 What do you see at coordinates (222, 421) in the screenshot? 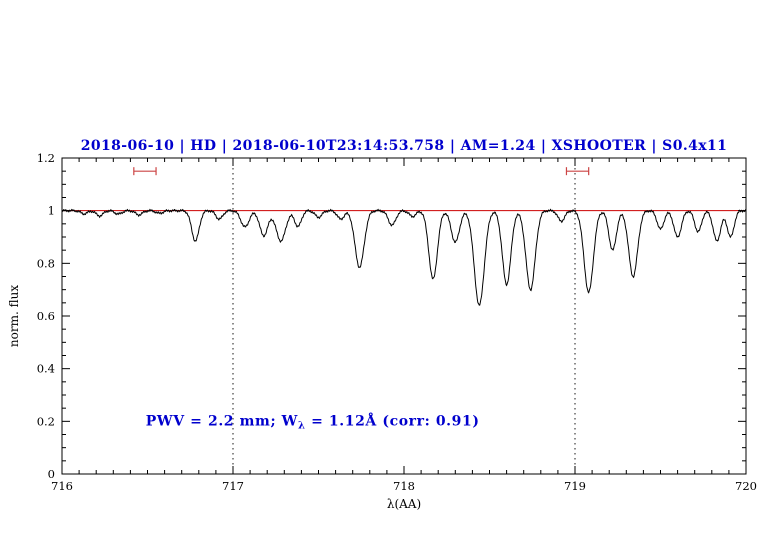
I see `annotation-part: PWV = 2.2 mm; W` at bounding box center [222, 421].